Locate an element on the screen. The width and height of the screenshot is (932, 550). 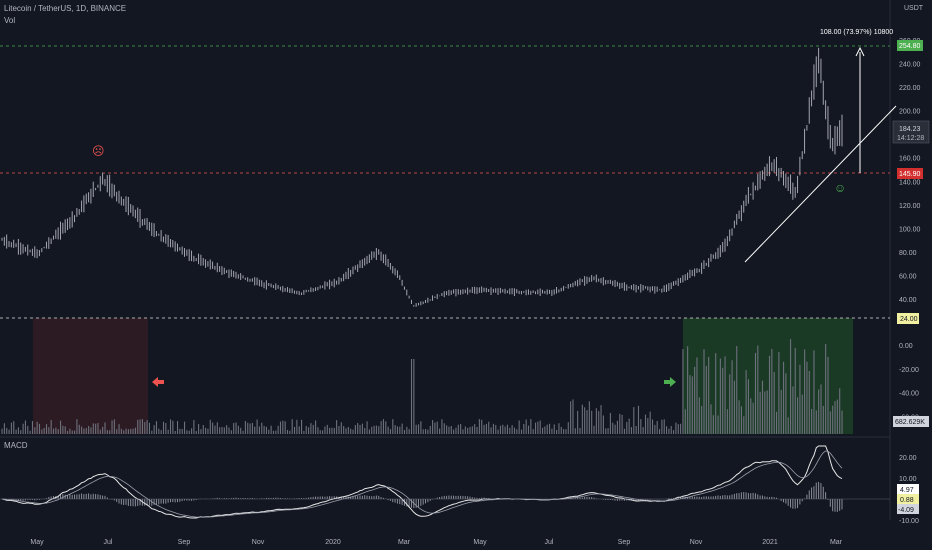
volume-tick: -20.00 is located at coordinates (909, 370).